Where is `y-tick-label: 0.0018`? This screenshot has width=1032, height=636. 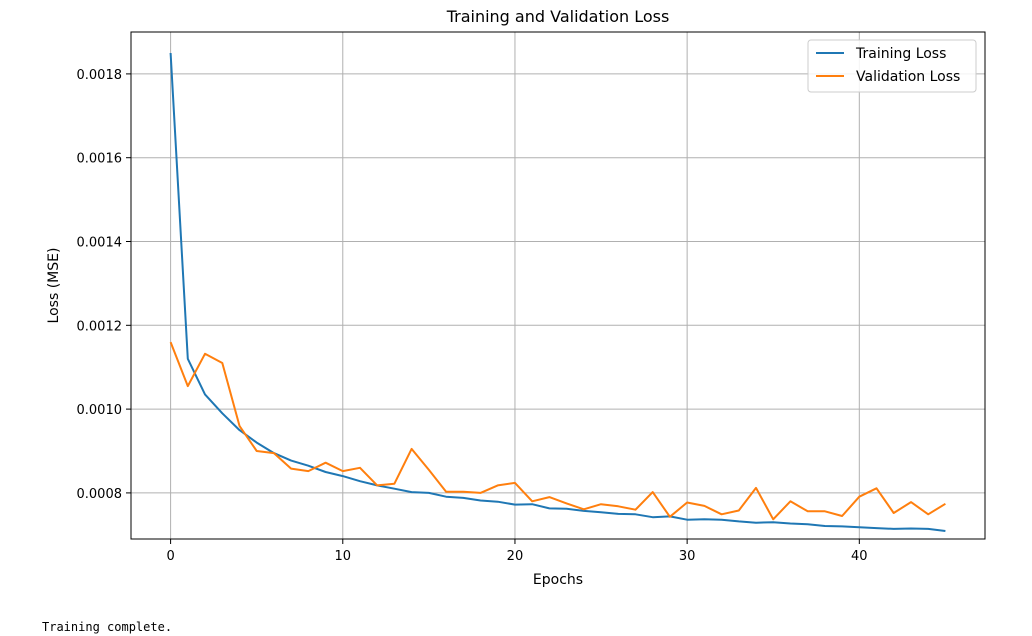 y-tick-label: 0.0018 is located at coordinates (100, 75).